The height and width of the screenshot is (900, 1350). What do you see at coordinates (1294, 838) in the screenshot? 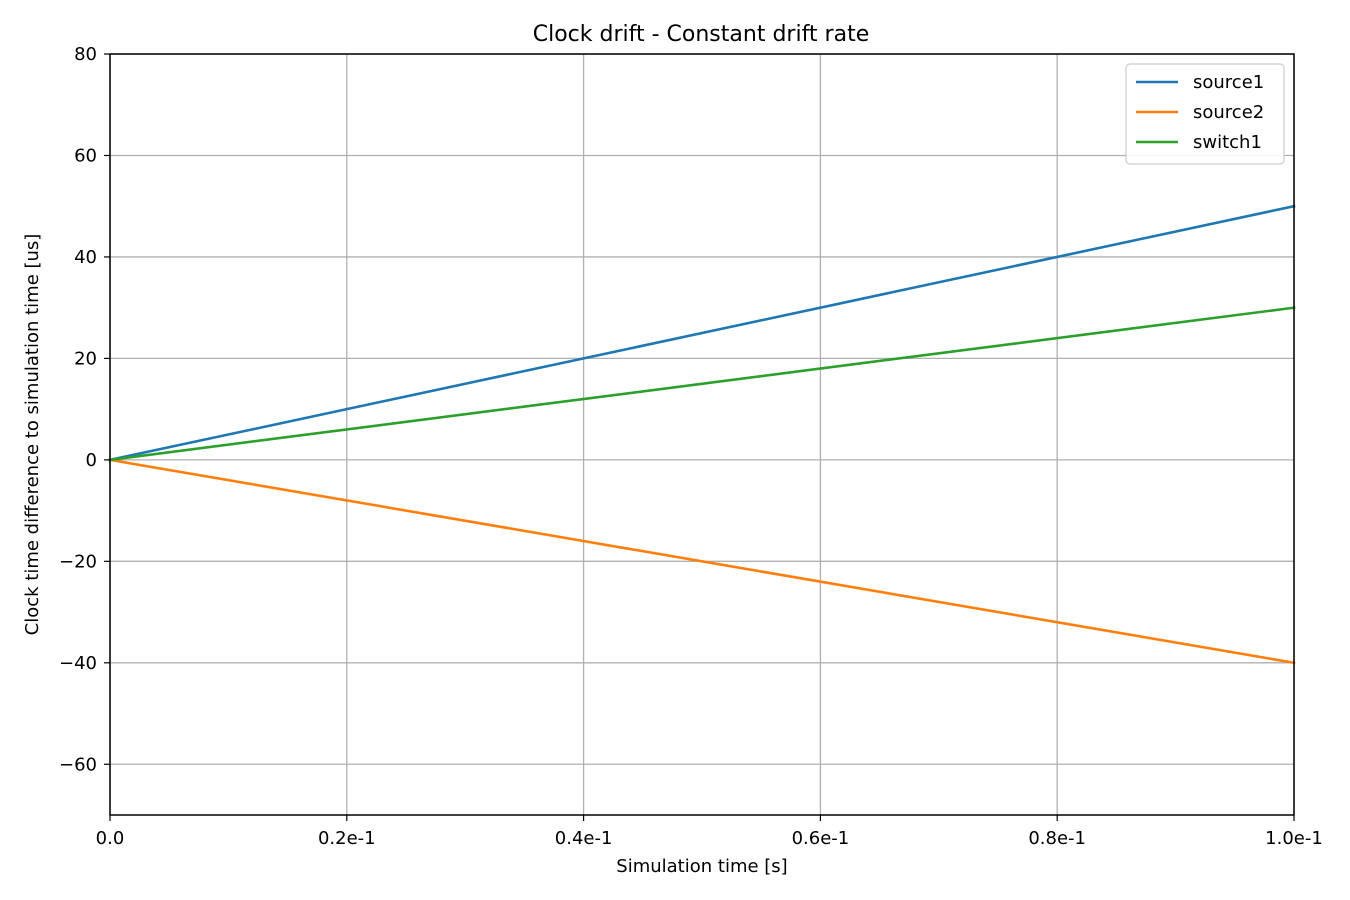
I see `x-tick-label: 1.0e-1` at bounding box center [1294, 838].